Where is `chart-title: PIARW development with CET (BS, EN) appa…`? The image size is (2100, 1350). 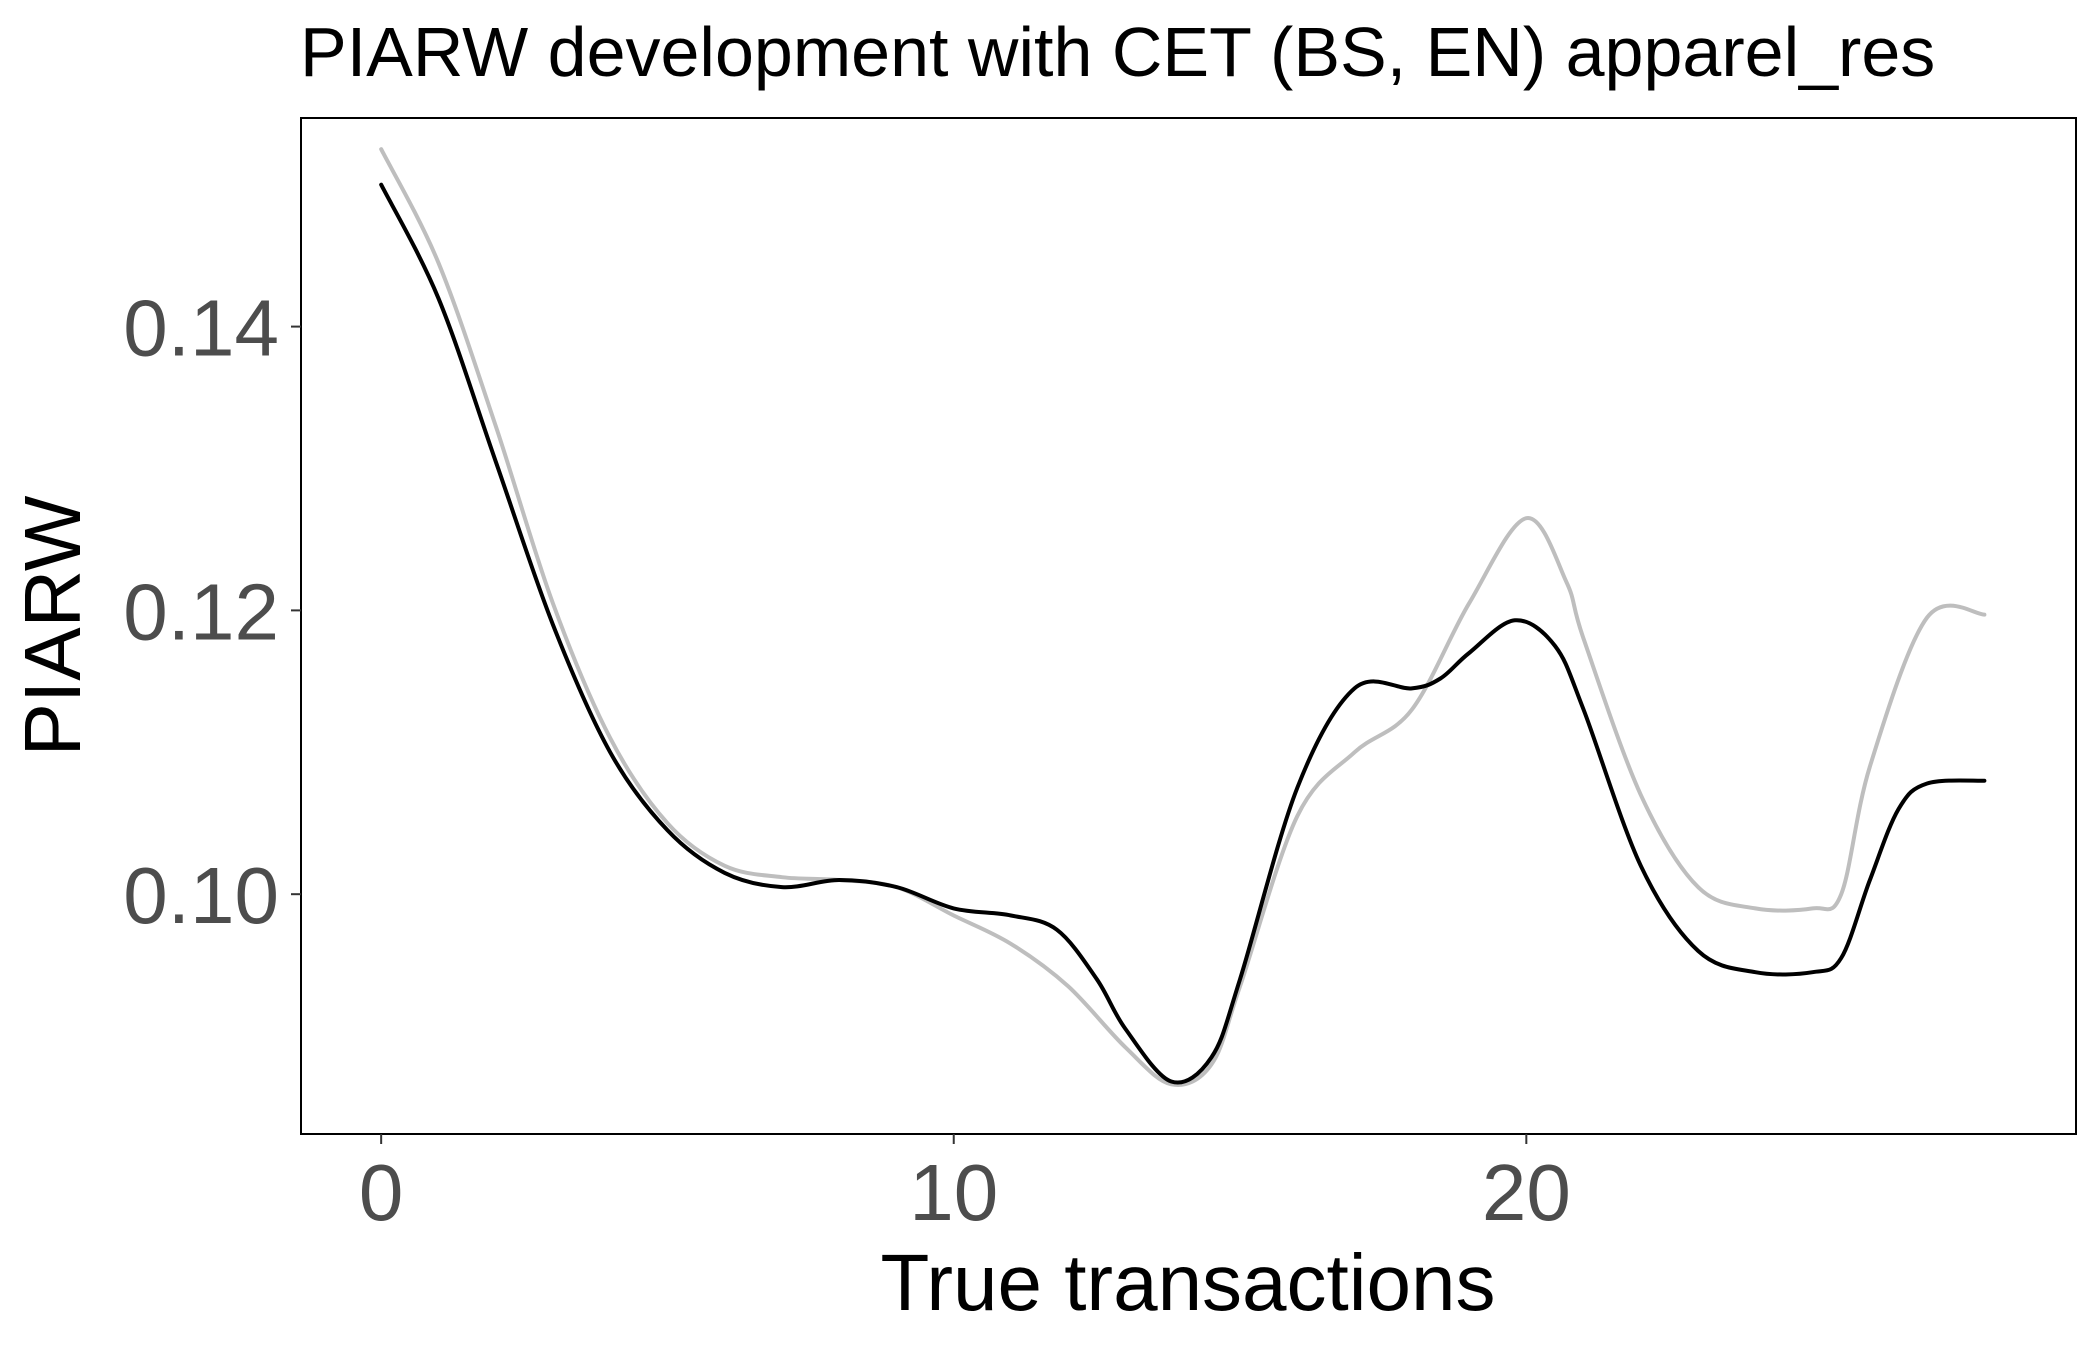
chart-title: PIARW development with CET (BS, EN) appa… is located at coordinates (1117, 52).